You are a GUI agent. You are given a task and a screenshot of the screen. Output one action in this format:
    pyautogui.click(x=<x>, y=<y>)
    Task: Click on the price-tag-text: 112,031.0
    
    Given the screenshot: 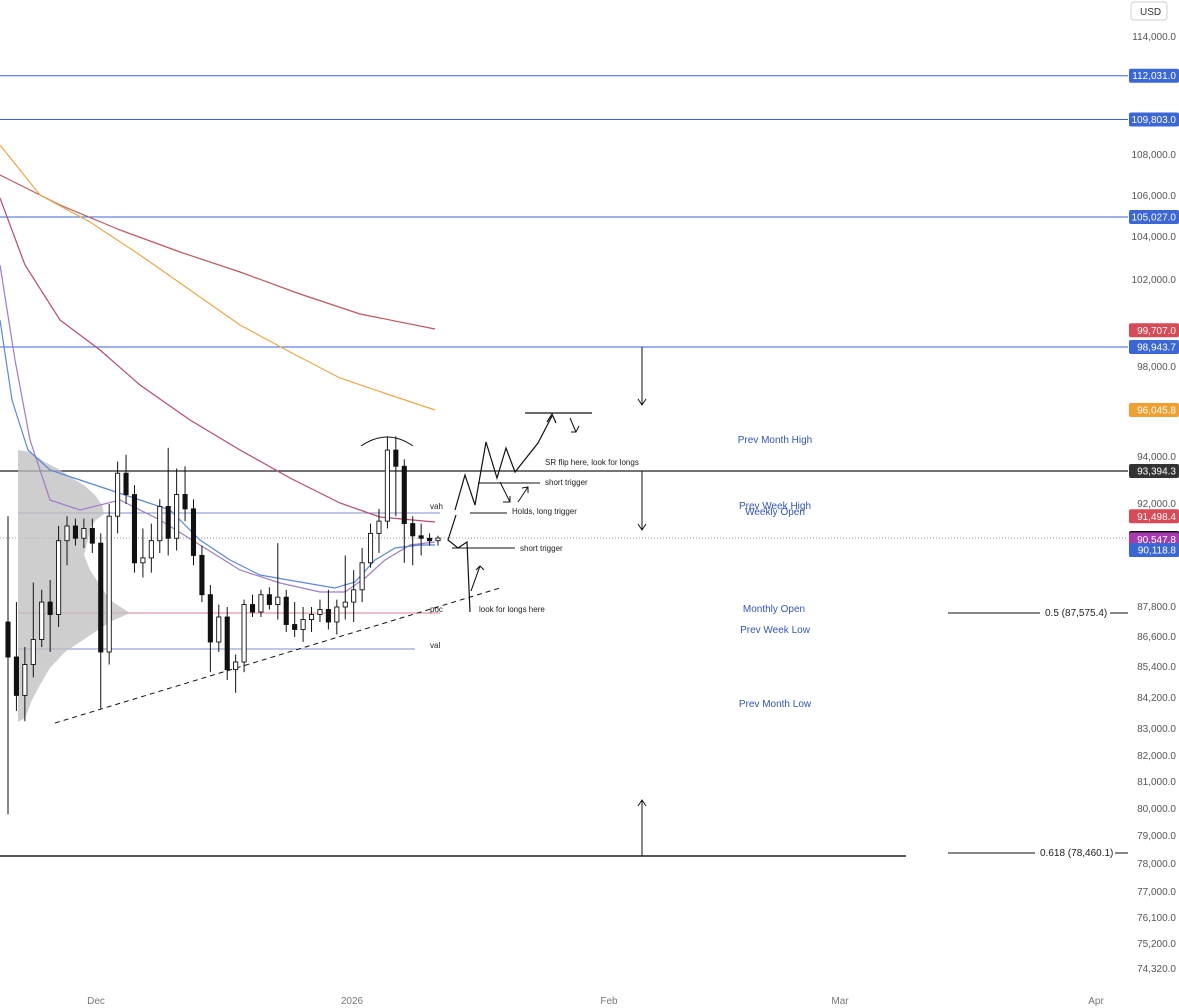 What is the action you would take?
    pyautogui.click(x=1154, y=76)
    